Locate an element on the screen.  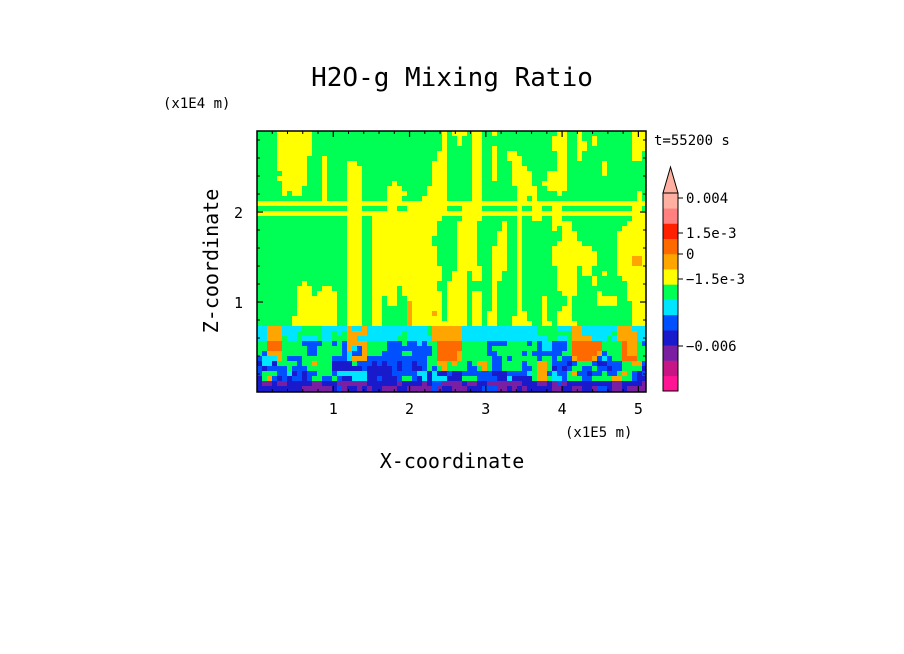
y-tick-label: 2 is located at coordinates (238, 213).